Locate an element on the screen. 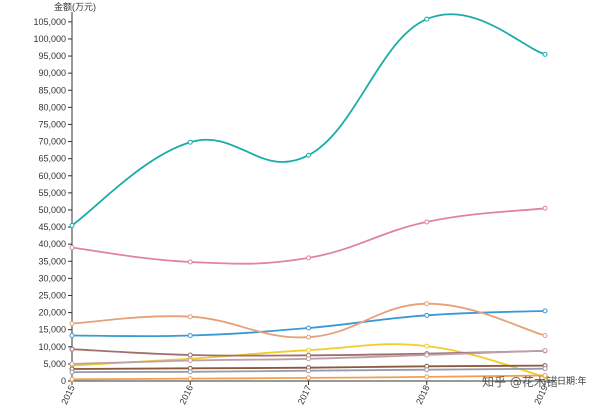  y-tick-label: 50,000 is located at coordinates (52, 210).